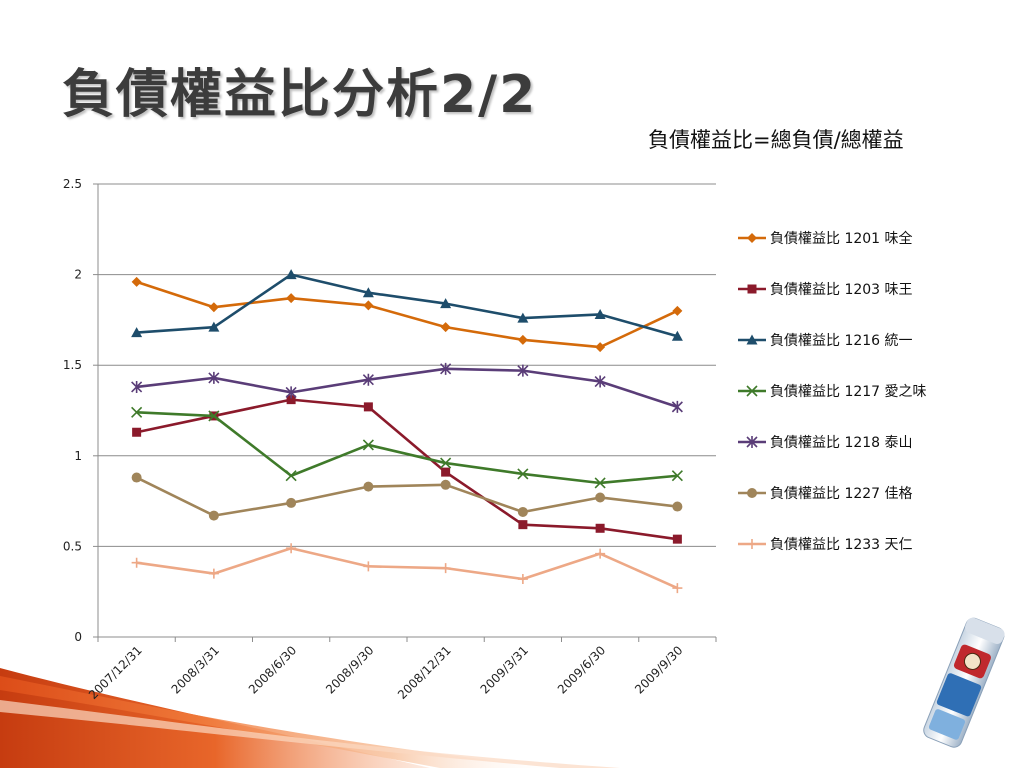  Describe the element at coordinates (78, 456) in the screenshot. I see `y-tick-label: 1` at that location.